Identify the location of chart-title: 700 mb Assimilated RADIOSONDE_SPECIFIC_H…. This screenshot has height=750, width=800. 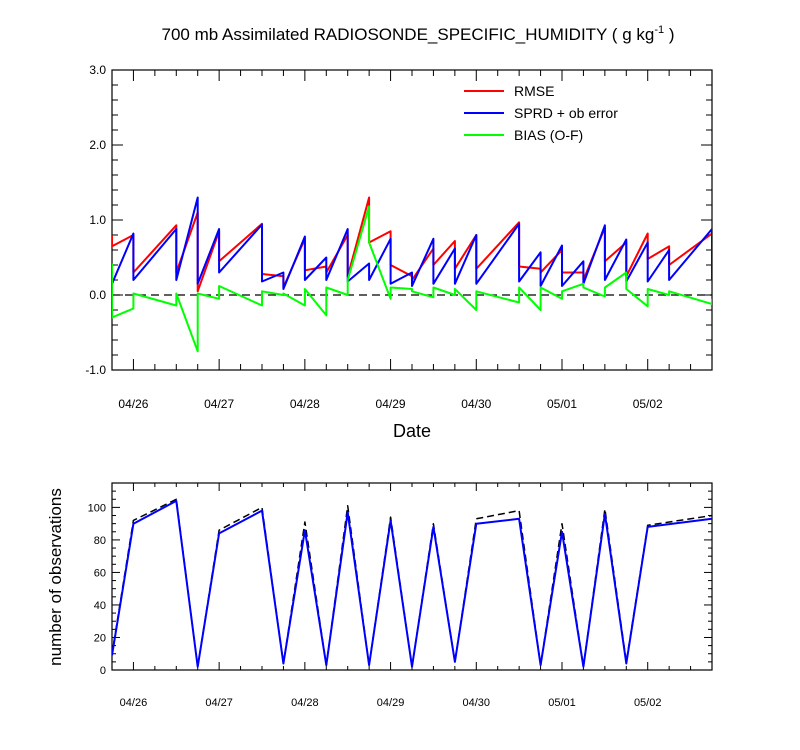
(418, 34).